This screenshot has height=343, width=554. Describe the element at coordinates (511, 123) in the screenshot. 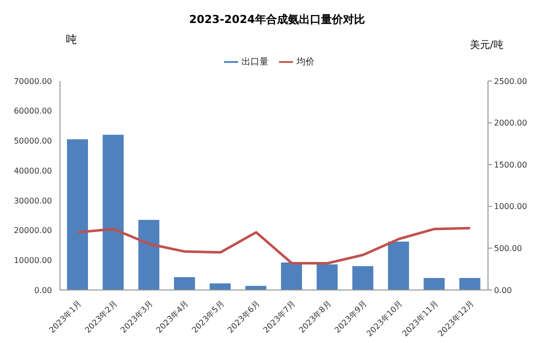

I see `y2-tick-label: 2000.00` at that location.